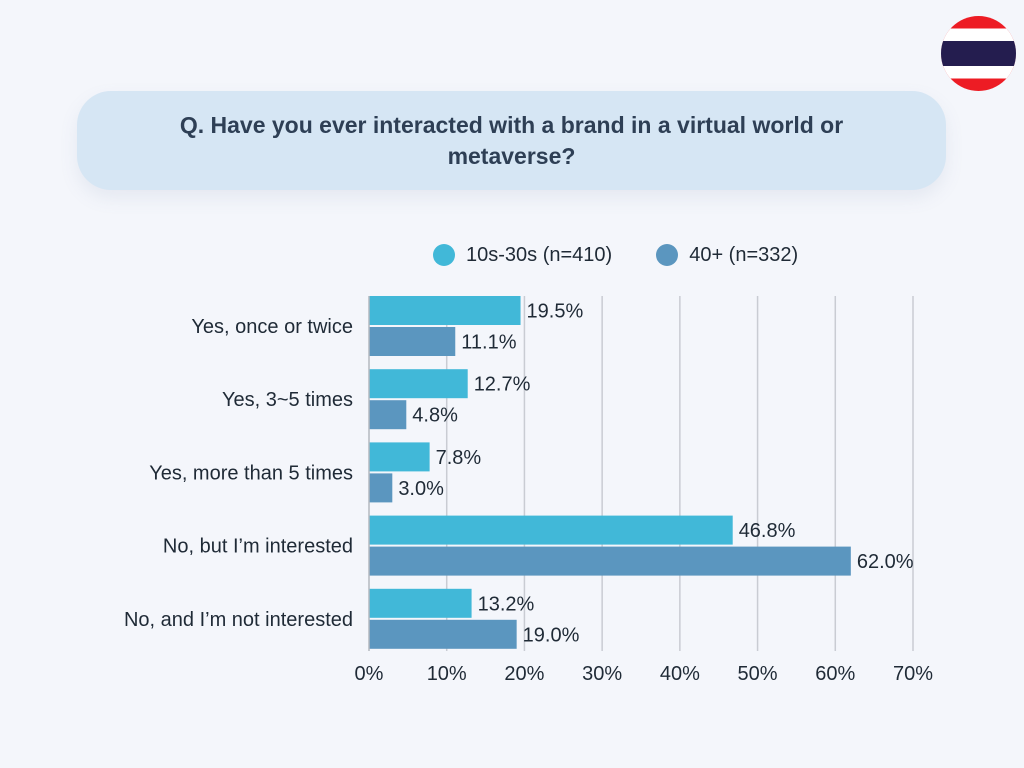  What do you see at coordinates (744, 254) in the screenshot?
I see `legend-label-series-2: 40+ (n=332)` at bounding box center [744, 254].